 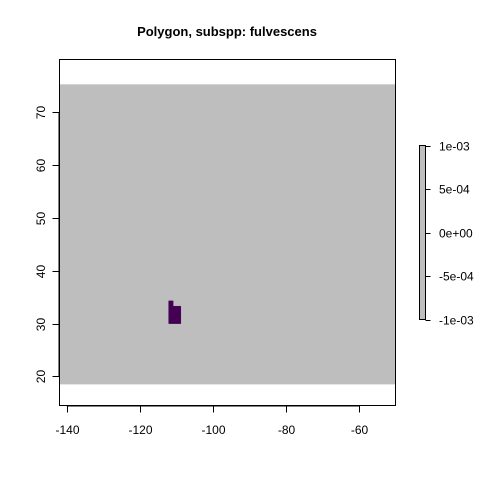 What do you see at coordinates (175, 312) in the screenshot?
I see `range-polygon` at bounding box center [175, 312].